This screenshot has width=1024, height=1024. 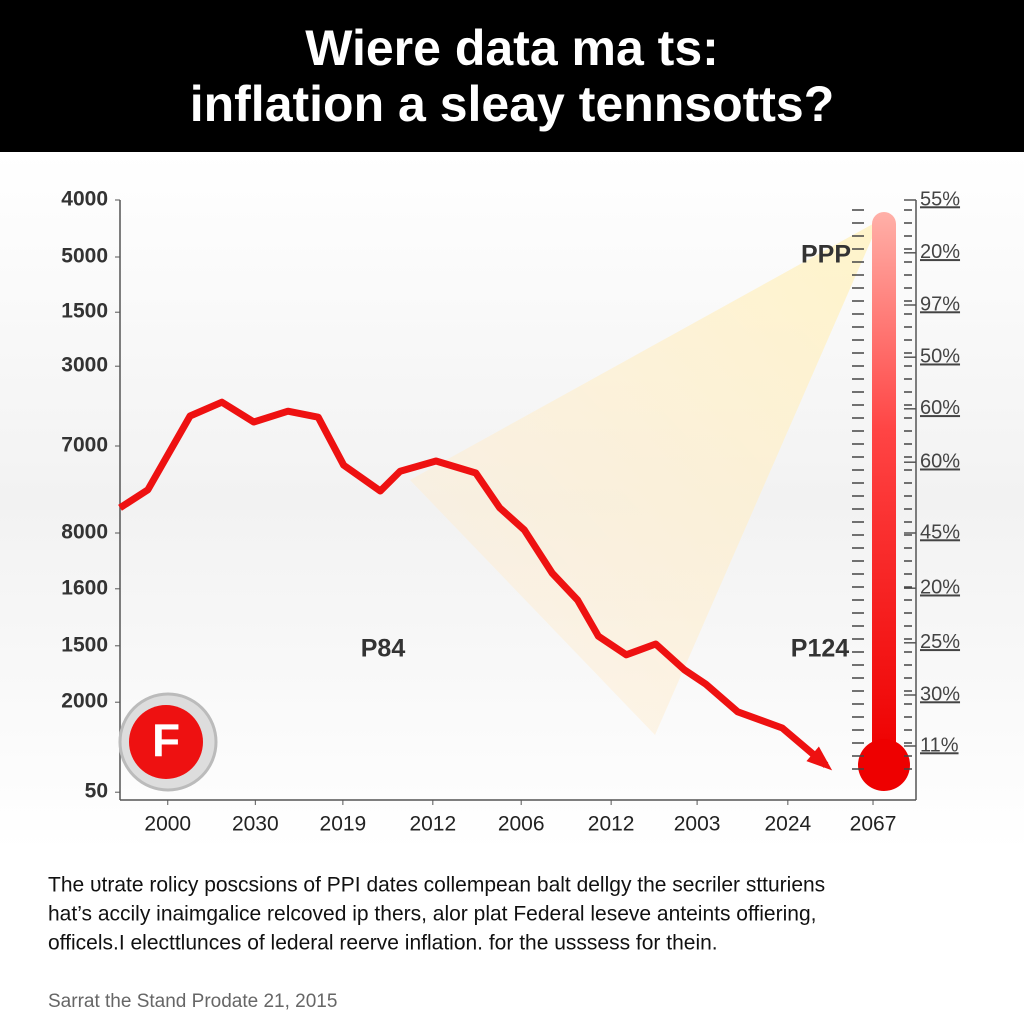 What do you see at coordinates (343, 824) in the screenshot?
I see `x-tick-label: 2019` at bounding box center [343, 824].